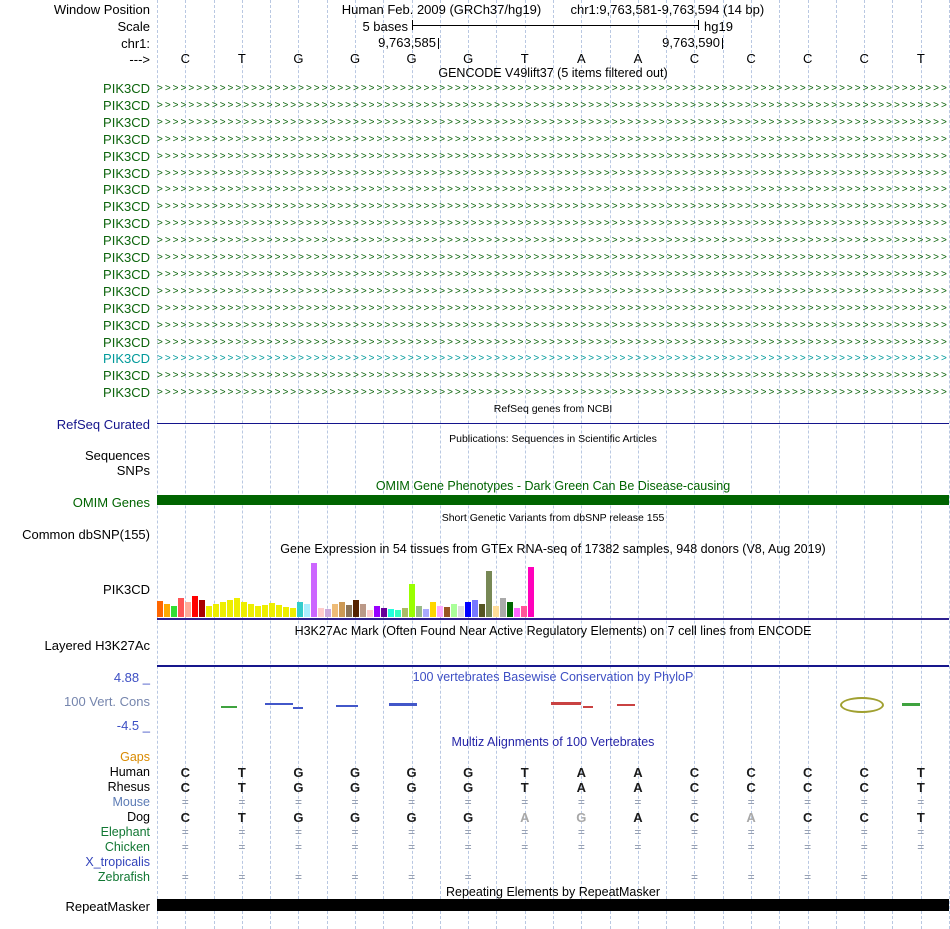 The height and width of the screenshot is (929, 950). Describe the element at coordinates (86, 534) in the screenshot. I see `common-dbsnp-label: Common dbSNP(155)` at that location.